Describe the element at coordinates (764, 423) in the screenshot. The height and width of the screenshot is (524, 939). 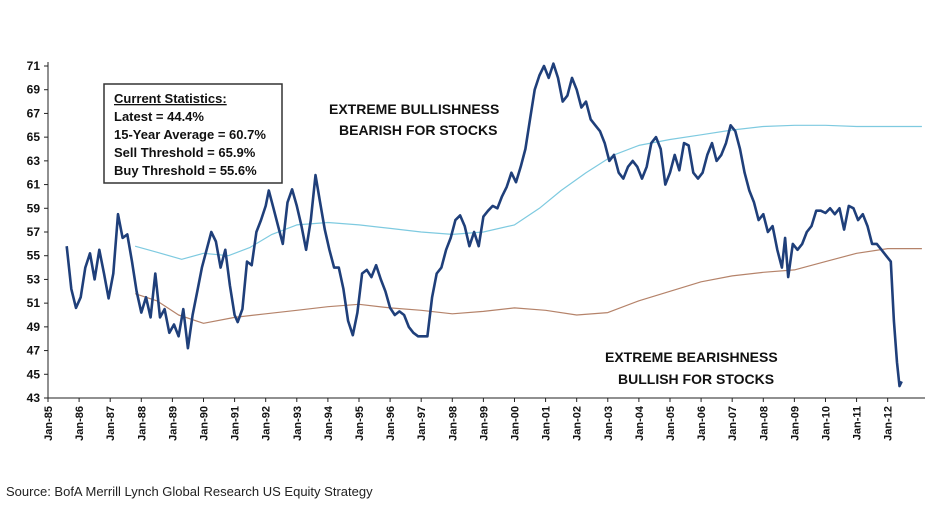
I see `x-tick-label: Jan-08` at that location.